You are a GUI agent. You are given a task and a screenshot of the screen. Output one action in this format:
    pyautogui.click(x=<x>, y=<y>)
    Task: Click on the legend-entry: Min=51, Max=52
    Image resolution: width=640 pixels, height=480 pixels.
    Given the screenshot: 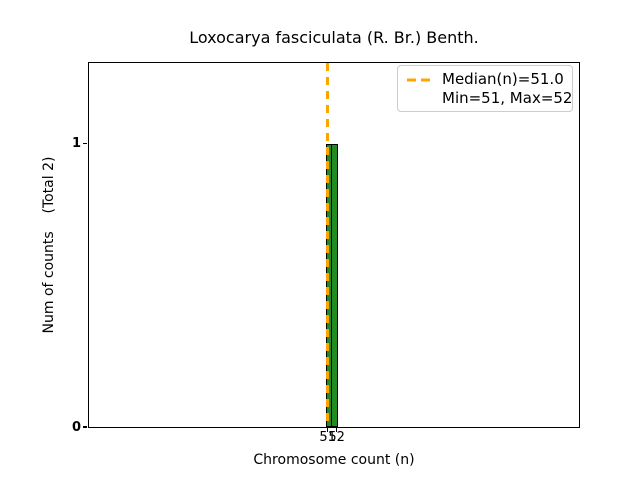 What is the action you would take?
    pyautogui.click(x=489, y=98)
    